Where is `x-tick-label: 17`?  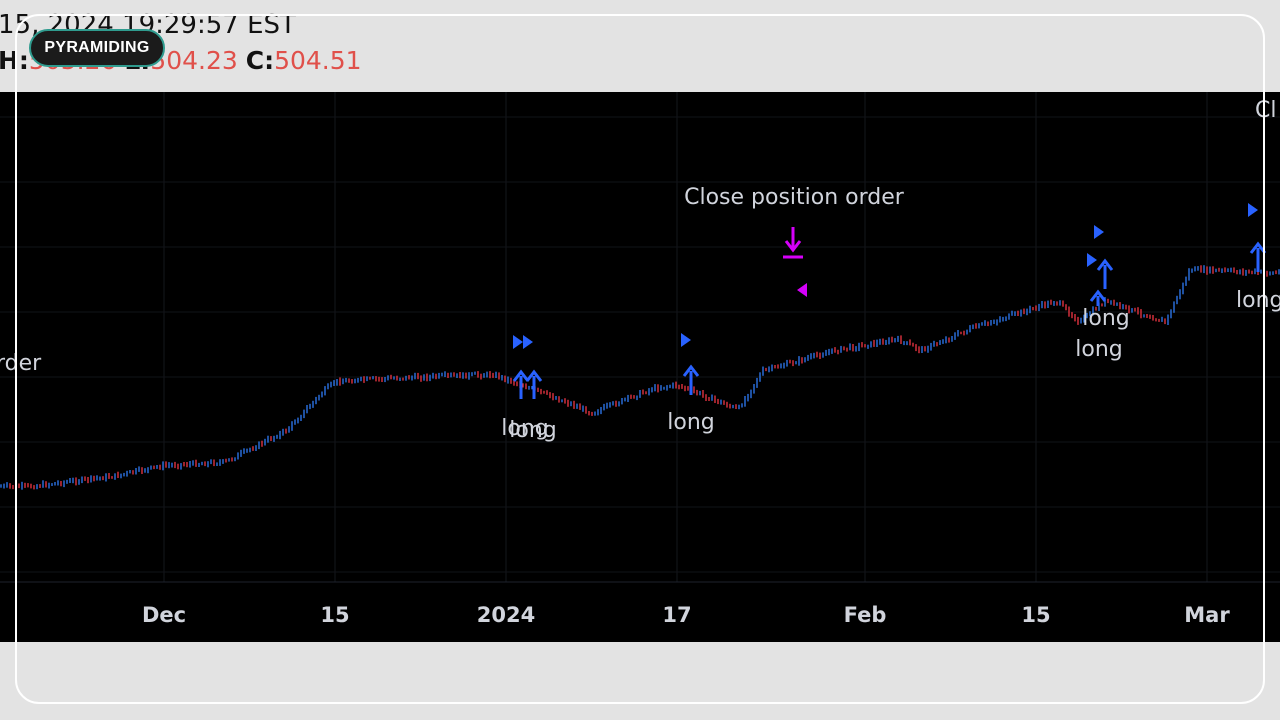 x-tick-label: 17 is located at coordinates (676, 615).